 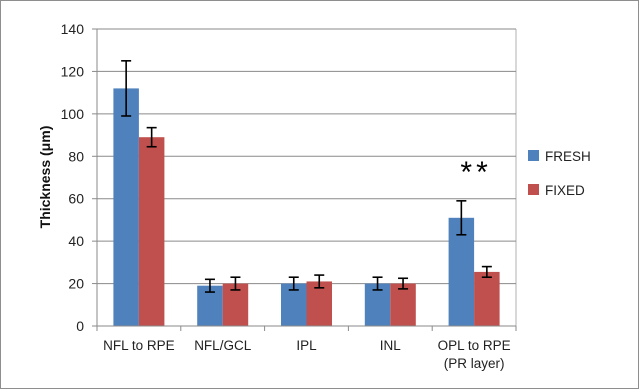 What do you see at coordinates (559, 173) in the screenshot?
I see `legend: FRESH FIXED` at bounding box center [559, 173].